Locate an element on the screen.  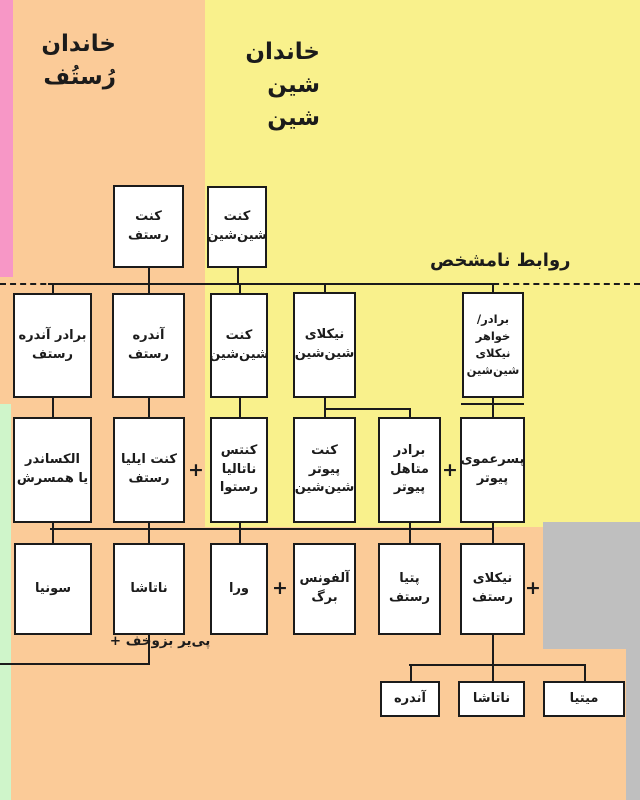
node-count-shinshin: کنت شین‌شین is located at coordinates (239, 345).